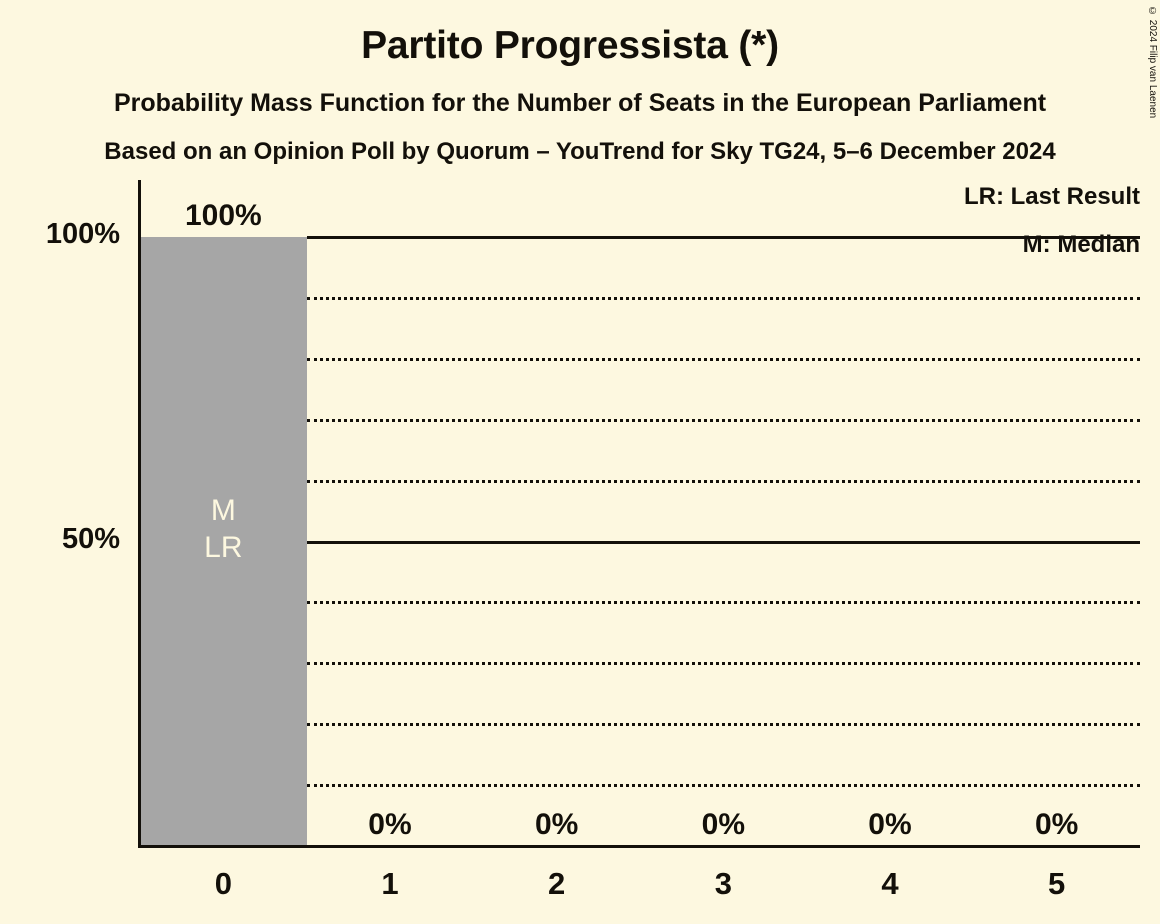  Describe the element at coordinates (223, 510) in the screenshot. I see `bar-marker-m: M` at that location.